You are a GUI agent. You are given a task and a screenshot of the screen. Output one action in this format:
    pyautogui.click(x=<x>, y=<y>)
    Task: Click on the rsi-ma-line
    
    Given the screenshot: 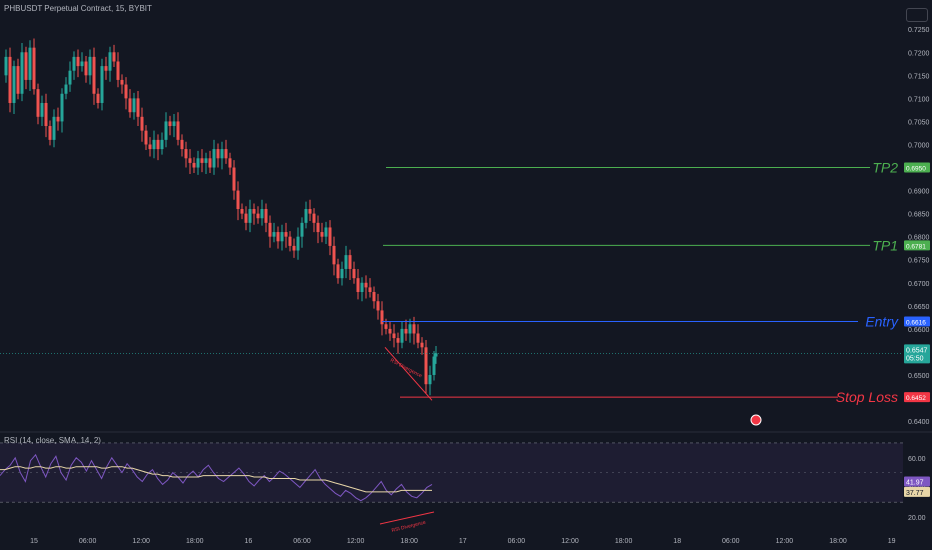 What is the action you would take?
    pyautogui.click(x=216, y=479)
    